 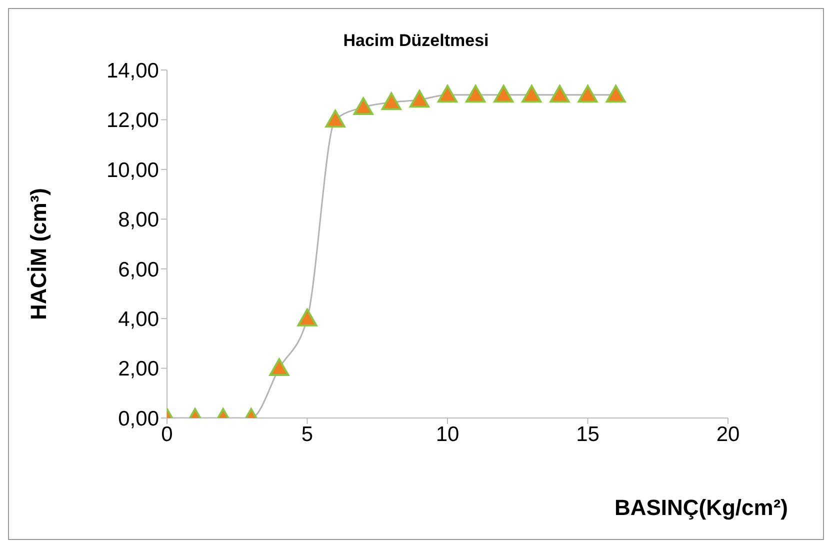 I want to click on chart-title: Hacim Düzeltmesi, so click(x=416, y=41).